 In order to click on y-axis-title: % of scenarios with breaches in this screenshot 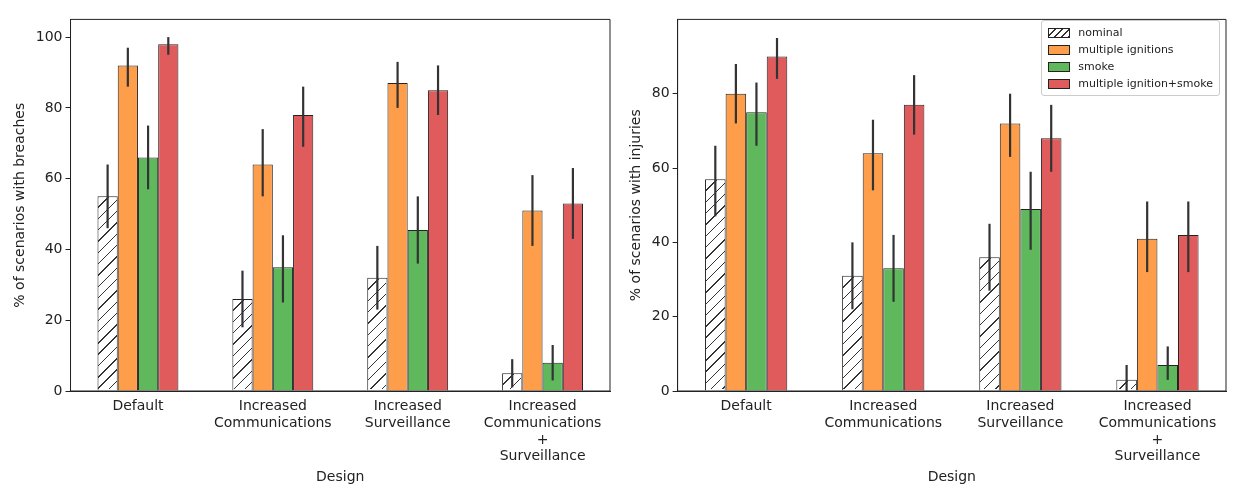, I will do `click(19, 205)`.